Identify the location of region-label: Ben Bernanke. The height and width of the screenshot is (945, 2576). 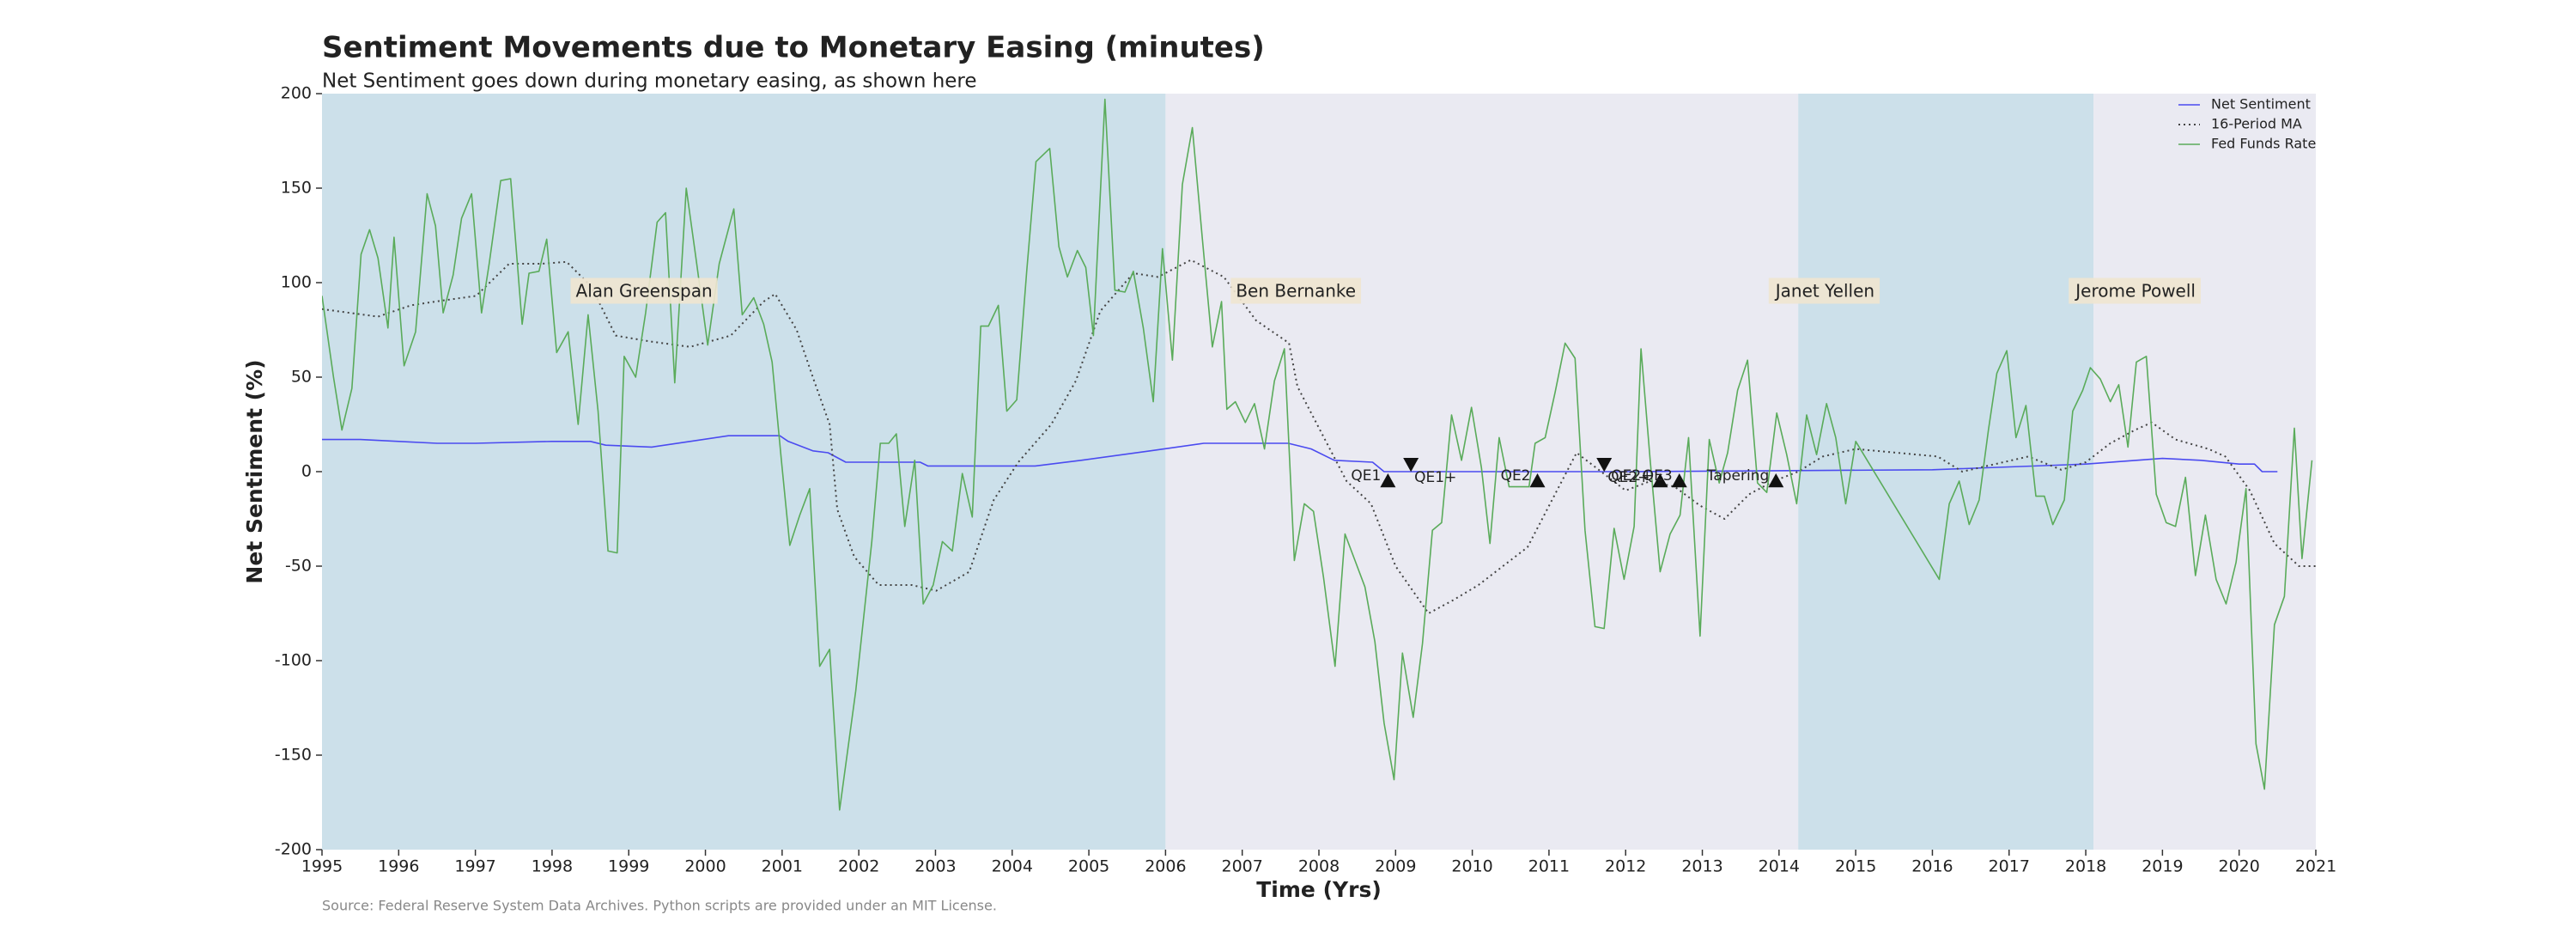
(1296, 291).